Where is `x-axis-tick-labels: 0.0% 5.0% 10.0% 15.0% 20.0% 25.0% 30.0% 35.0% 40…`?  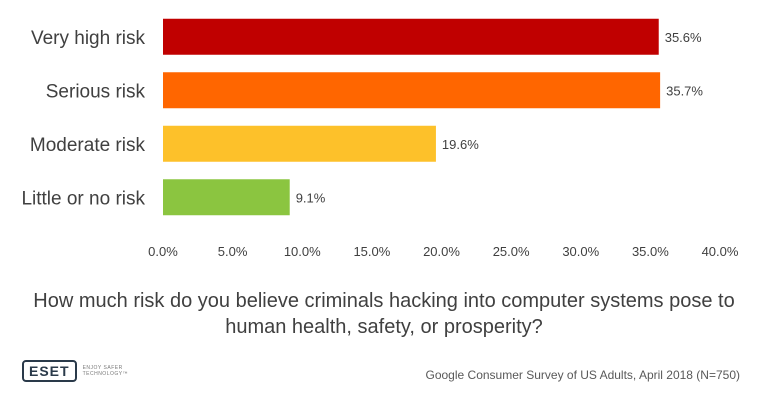 x-axis-tick-labels: 0.0% 5.0% 10.0% 15.0% 20.0% 25.0% 30.0% 35.0% 40… is located at coordinates (443, 251).